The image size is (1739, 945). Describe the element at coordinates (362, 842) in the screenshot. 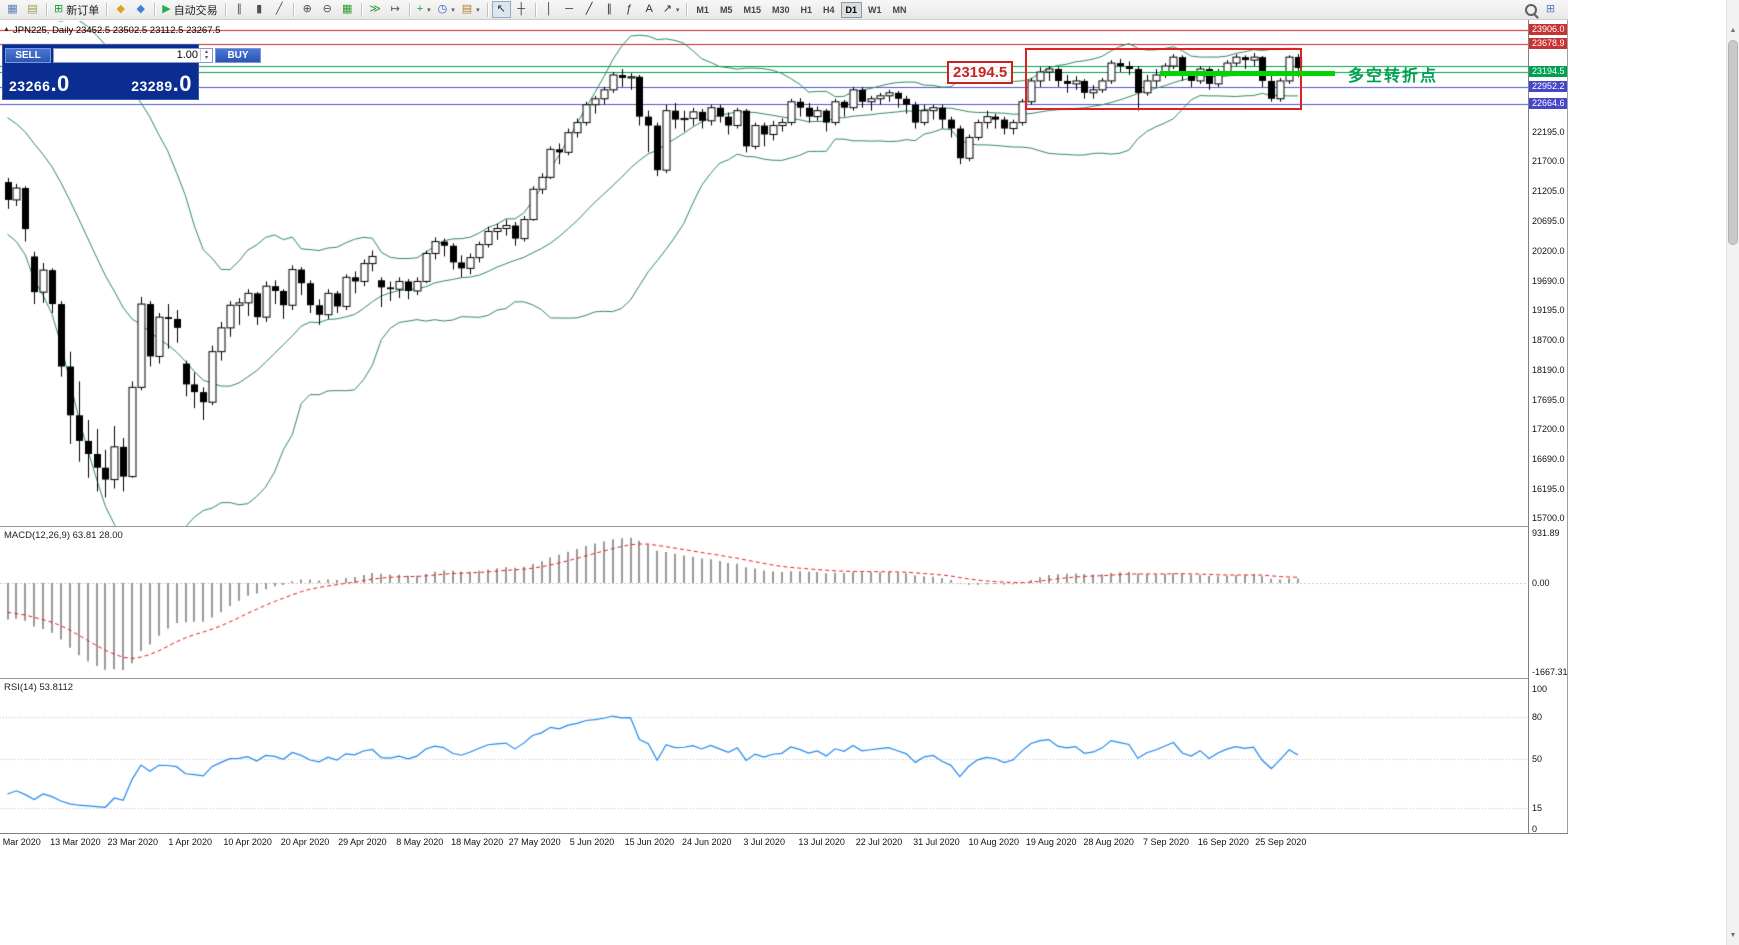

I see `date-axis-label: 29 Apr 2020` at that location.